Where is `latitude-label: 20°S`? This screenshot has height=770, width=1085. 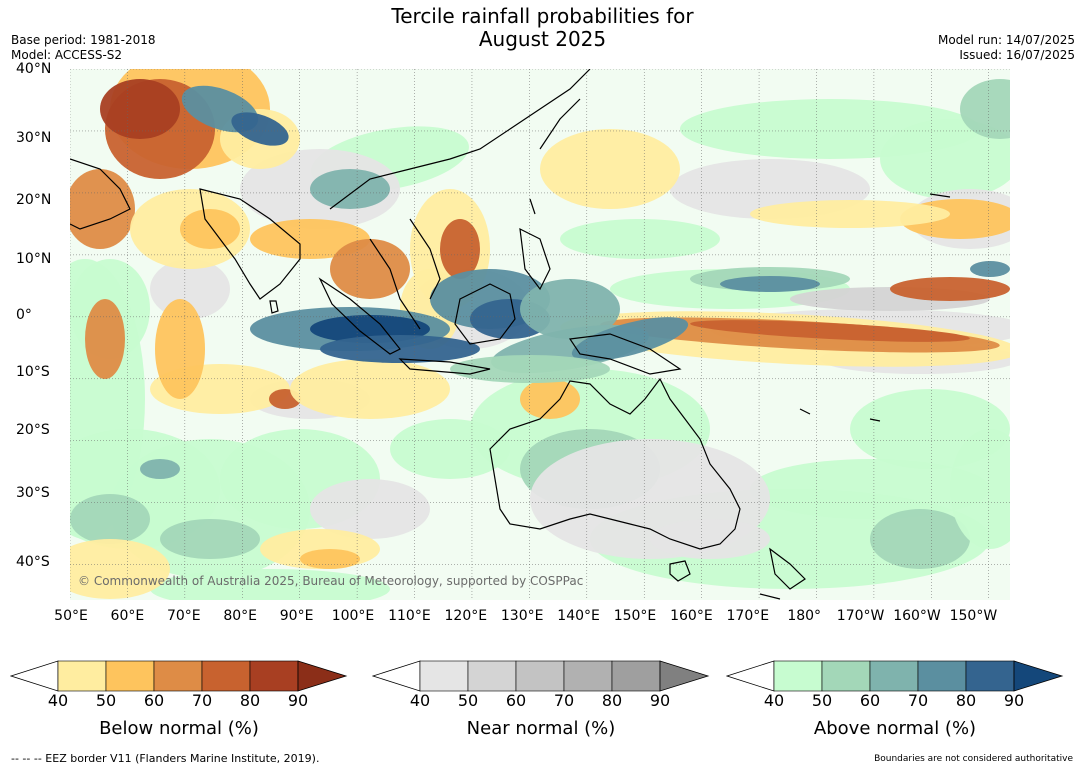
latitude-label: 20°S is located at coordinates (33, 430).